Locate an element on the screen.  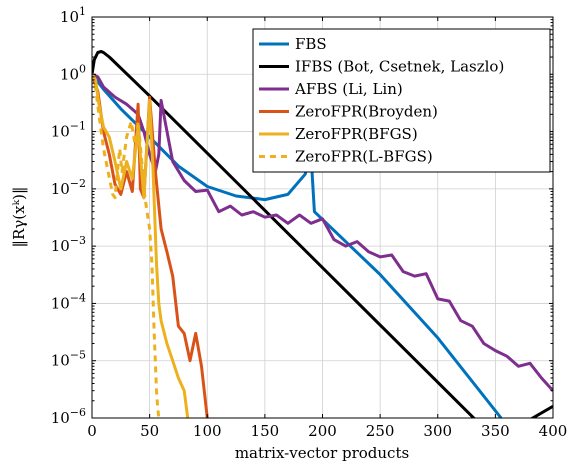
legend-label: IFBS (Bot, Csetnek, Laszlo) is located at coordinates (399, 67).